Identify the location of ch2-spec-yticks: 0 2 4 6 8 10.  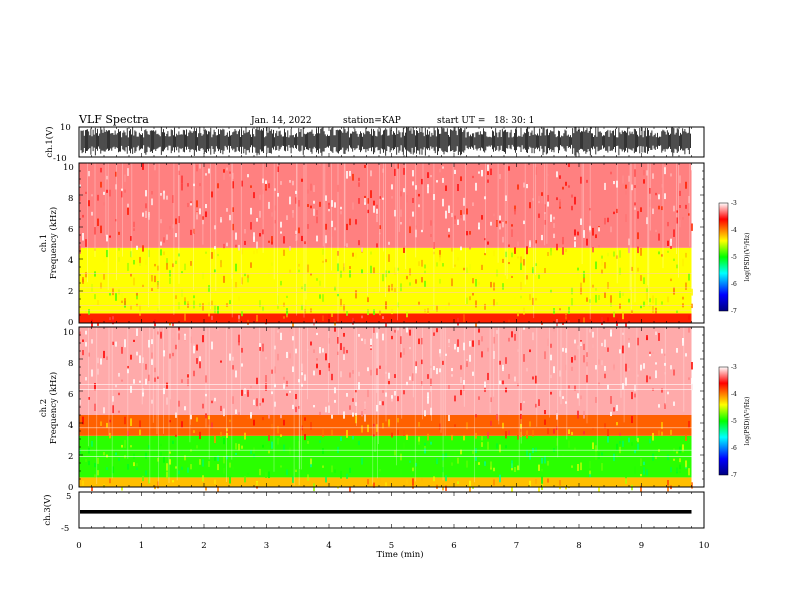
(68, 410).